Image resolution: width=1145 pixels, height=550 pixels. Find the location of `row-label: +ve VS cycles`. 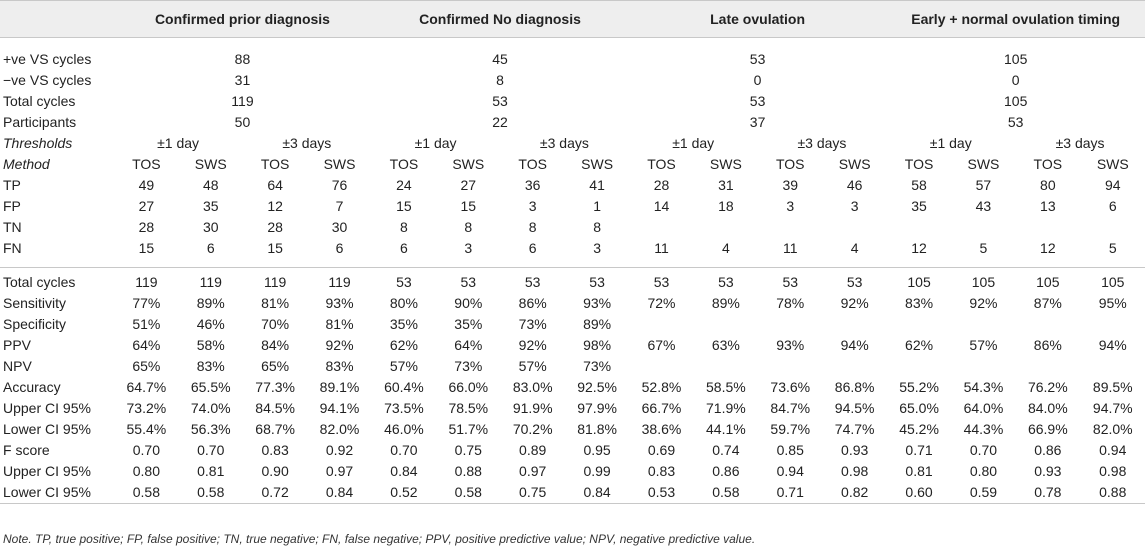

row-label: +ve VS cycles is located at coordinates (47, 59).